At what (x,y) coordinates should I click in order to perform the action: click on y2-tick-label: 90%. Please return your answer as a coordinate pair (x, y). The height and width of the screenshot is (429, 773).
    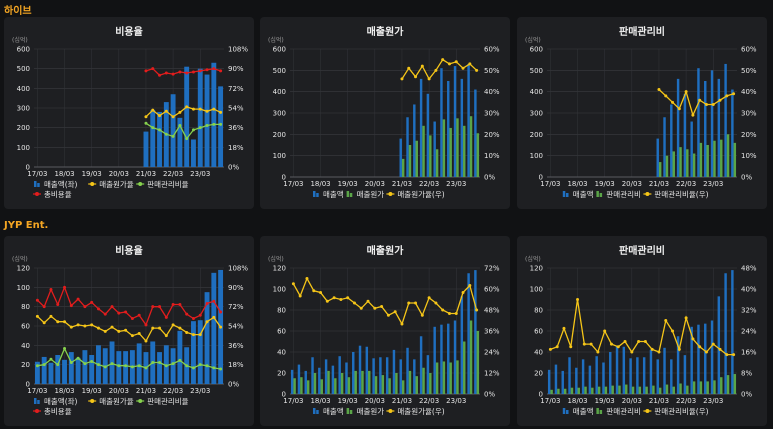
    Looking at the image, I should click on (236, 288).